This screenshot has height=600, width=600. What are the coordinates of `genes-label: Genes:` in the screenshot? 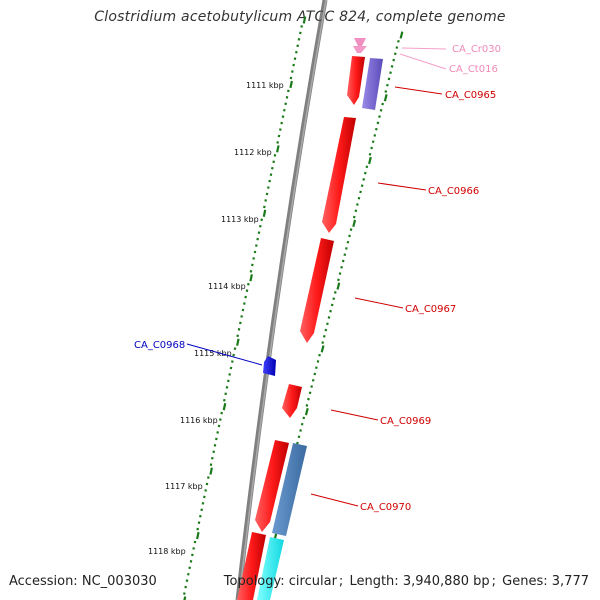 It's located at (525, 581).